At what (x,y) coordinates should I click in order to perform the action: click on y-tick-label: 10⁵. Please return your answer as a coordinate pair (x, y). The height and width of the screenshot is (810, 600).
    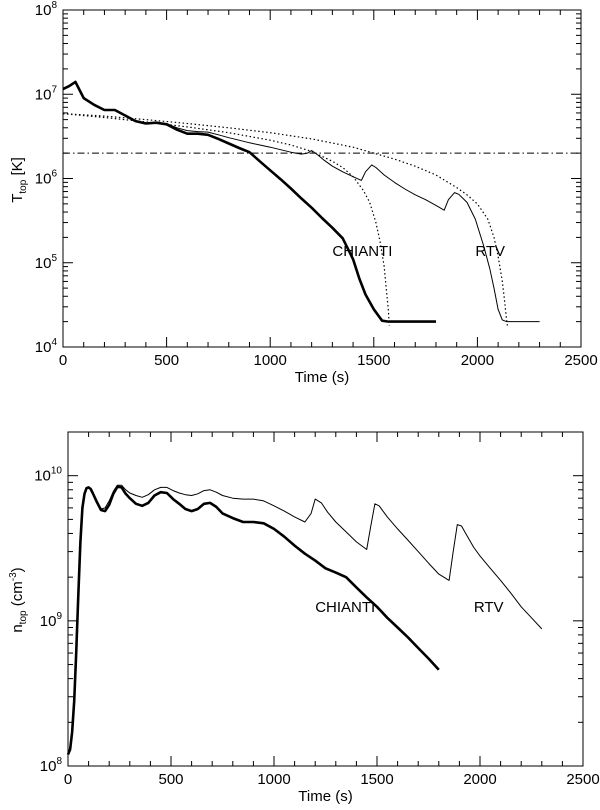
    Looking at the image, I should click on (46, 262).